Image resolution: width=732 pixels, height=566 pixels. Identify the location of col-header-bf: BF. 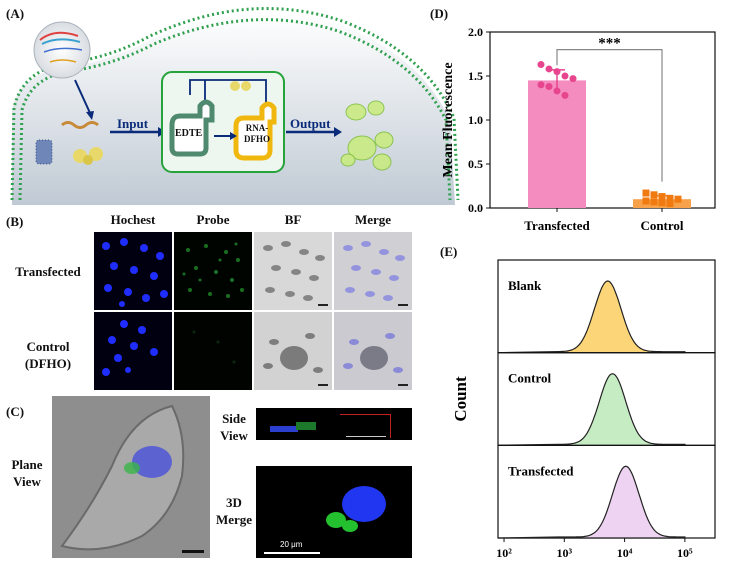
(293, 219).